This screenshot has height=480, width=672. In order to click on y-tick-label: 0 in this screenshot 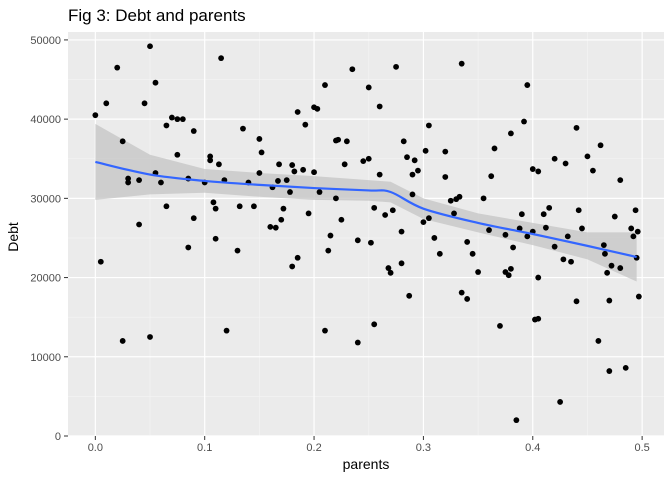, I will do `click(58, 437)`.